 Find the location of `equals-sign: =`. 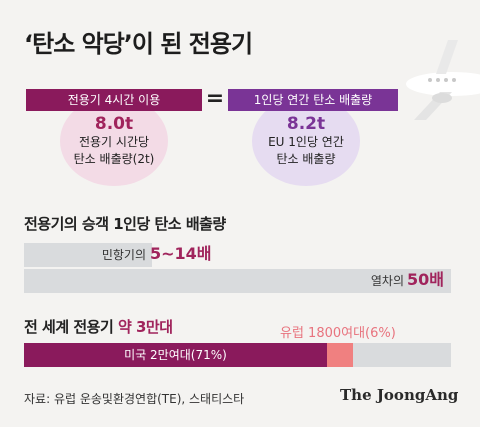

equals-sign: = is located at coordinates (215, 98).